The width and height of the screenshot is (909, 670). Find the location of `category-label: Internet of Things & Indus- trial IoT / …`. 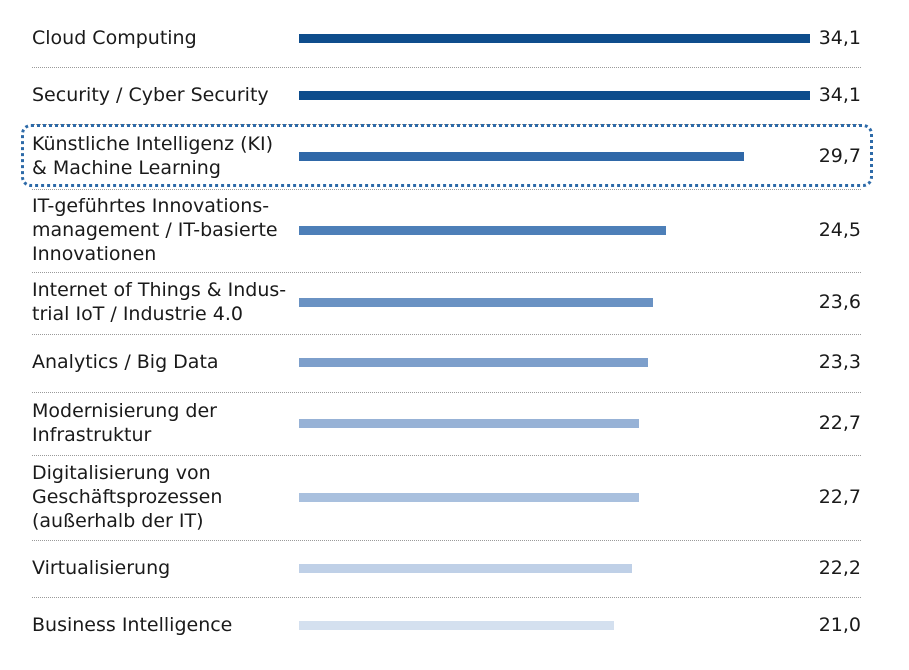

category-label: Internet of Things & Indus- trial IoT / … is located at coordinates (159, 302).